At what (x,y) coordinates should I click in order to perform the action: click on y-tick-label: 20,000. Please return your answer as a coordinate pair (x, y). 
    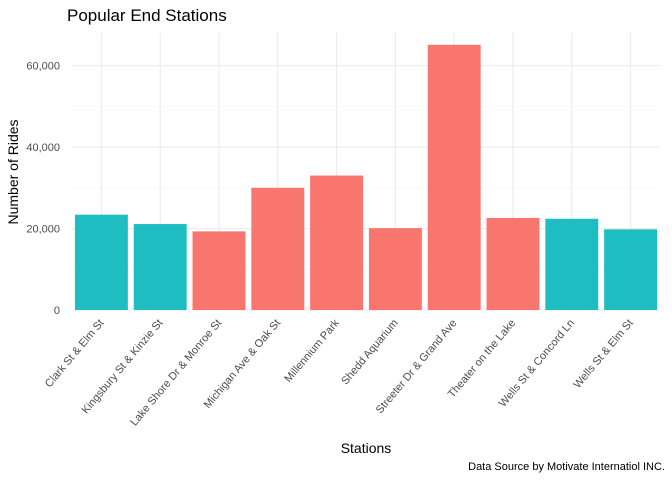
    Looking at the image, I should click on (43, 230).